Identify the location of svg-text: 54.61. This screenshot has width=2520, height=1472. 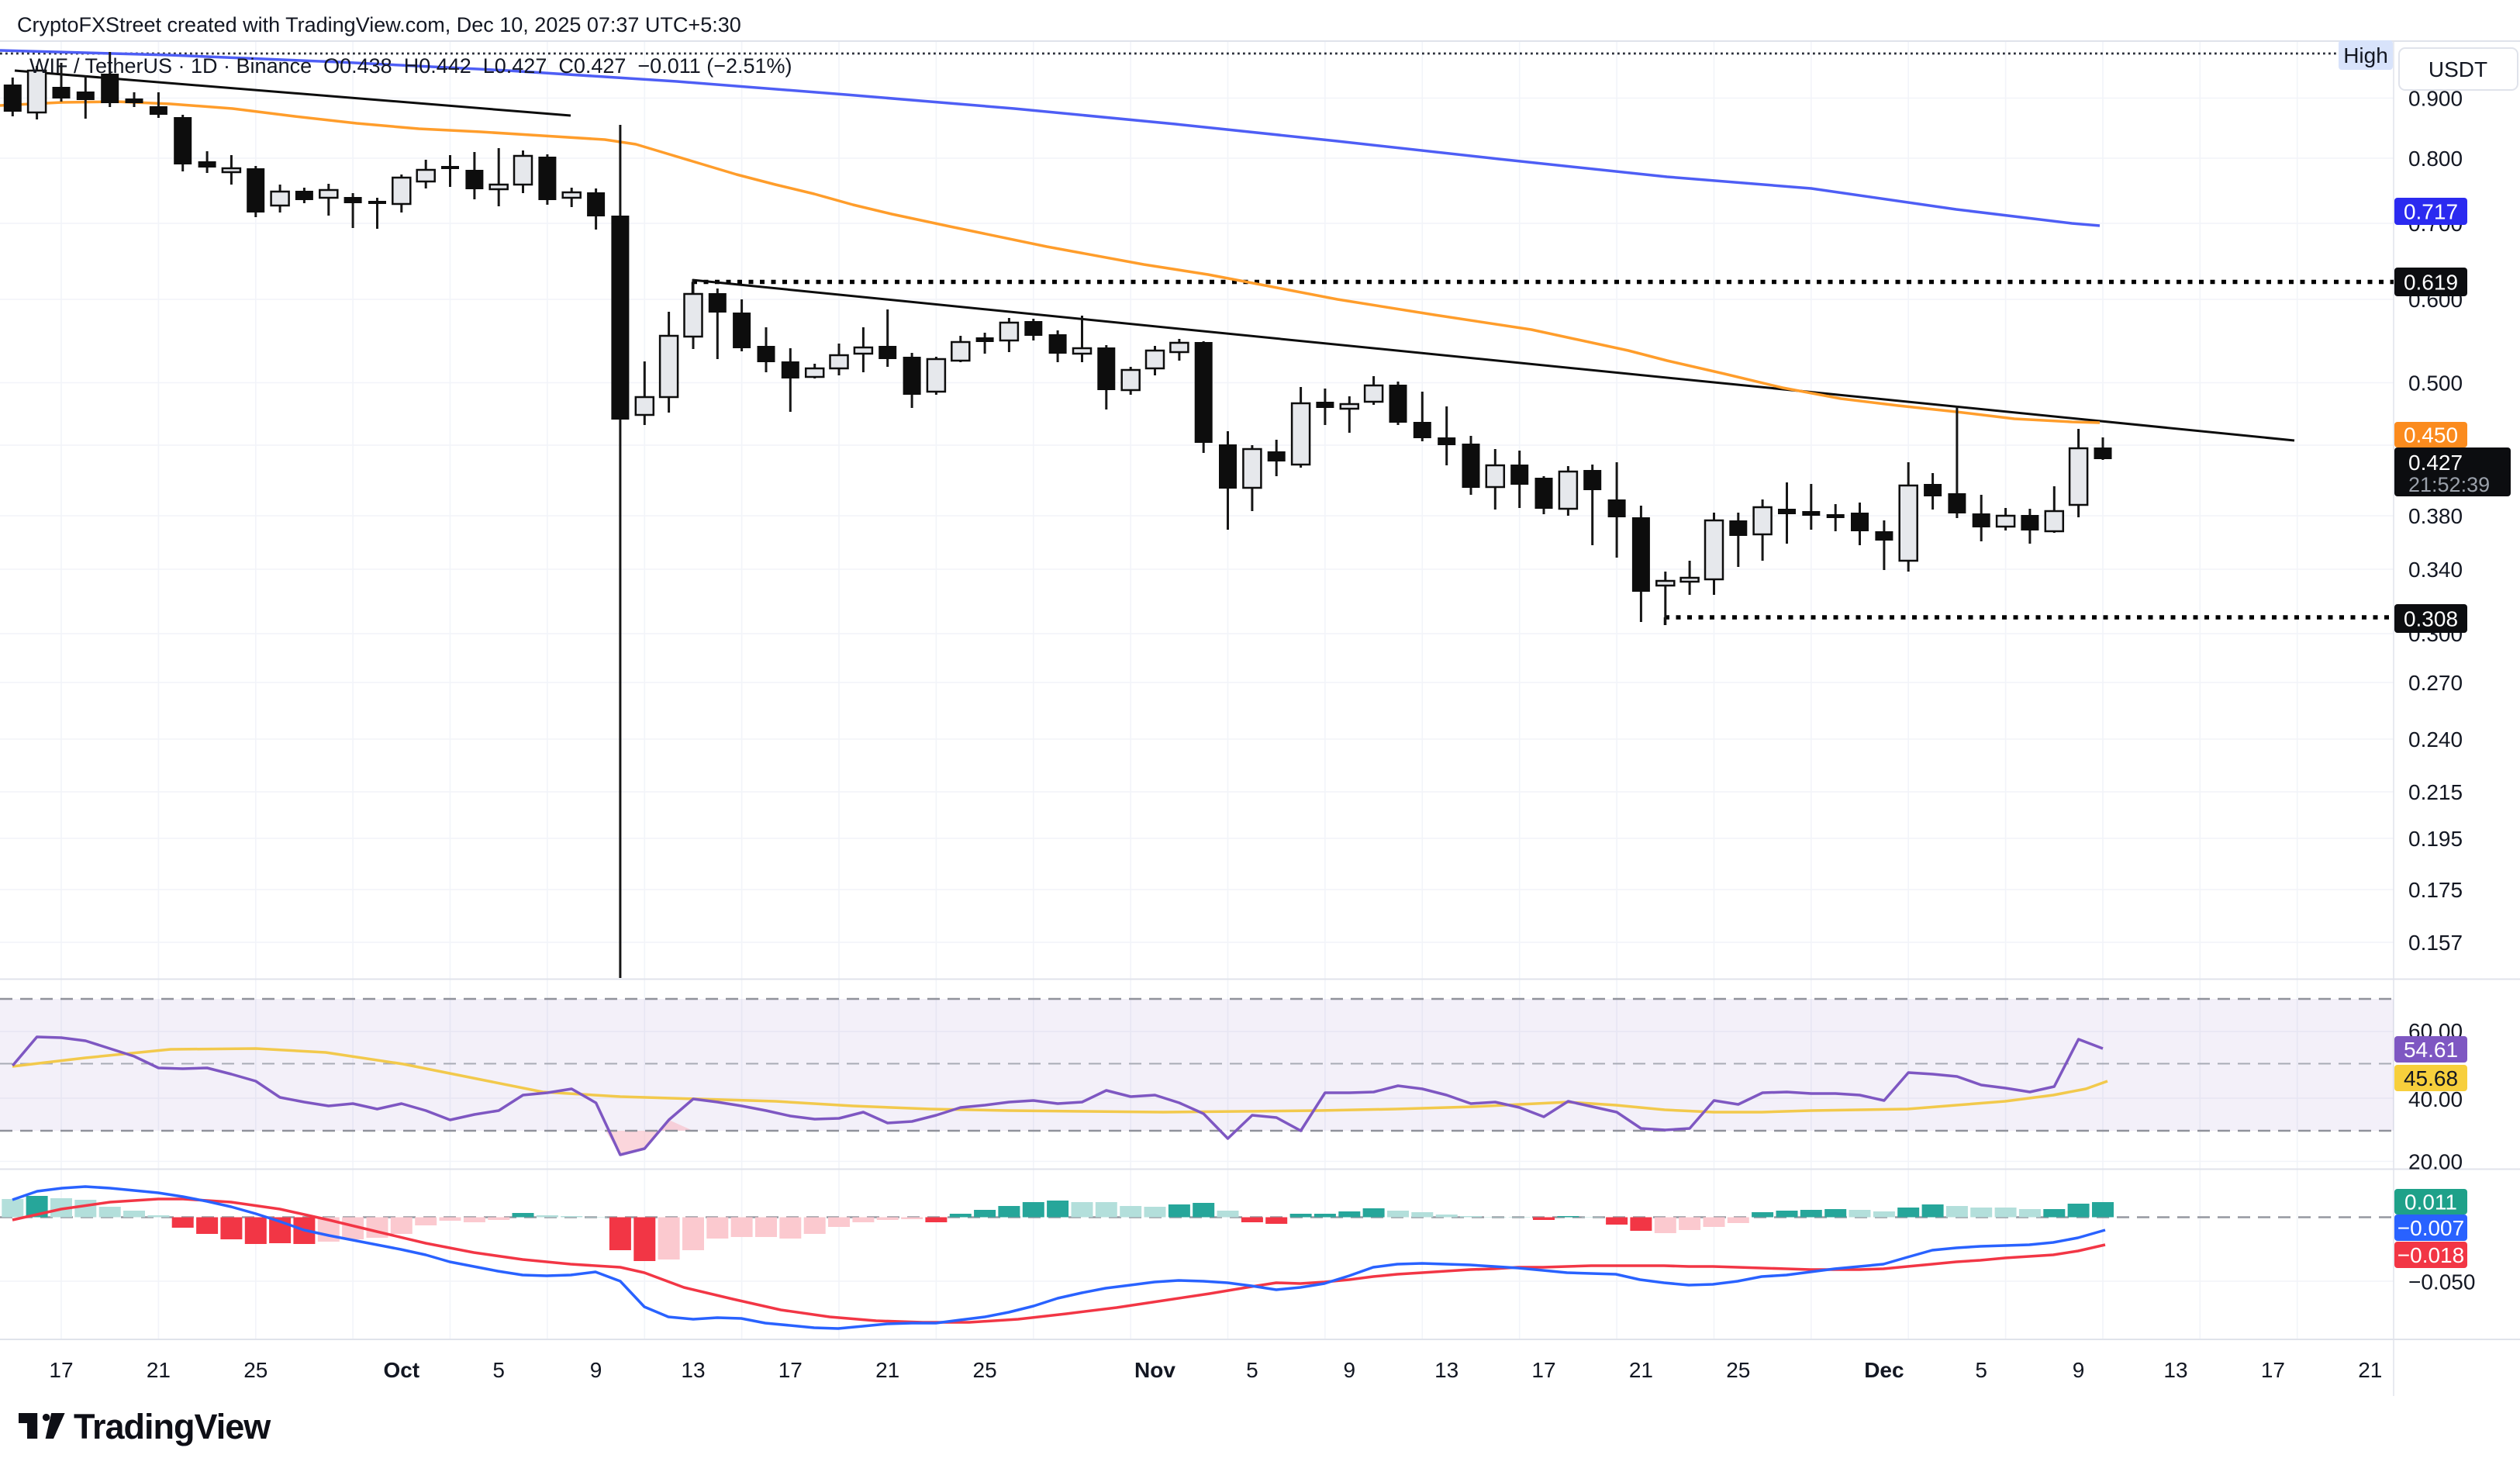
(2431, 1050).